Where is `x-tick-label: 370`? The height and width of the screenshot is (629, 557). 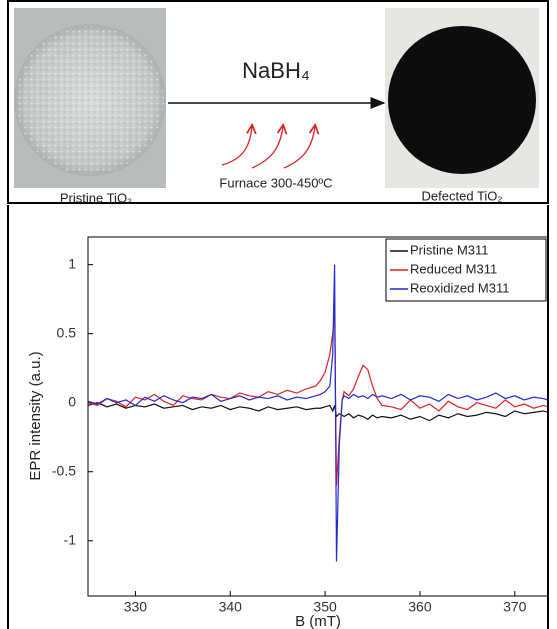 x-tick-label: 370 is located at coordinates (515, 607).